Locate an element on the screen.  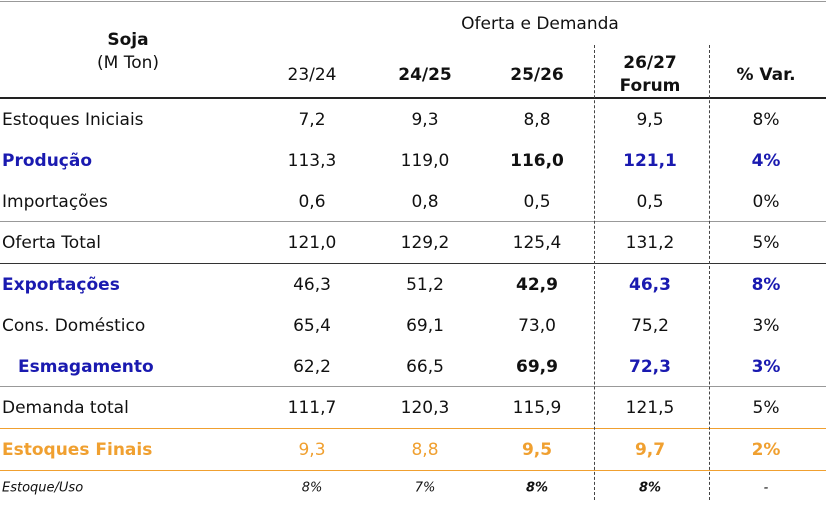
cell: 111,7 is located at coordinates (312, 408).